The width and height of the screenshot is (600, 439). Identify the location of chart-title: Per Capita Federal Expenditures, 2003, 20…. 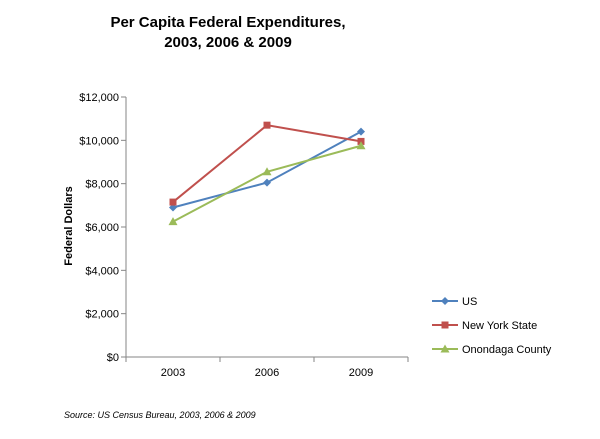
(227, 32).